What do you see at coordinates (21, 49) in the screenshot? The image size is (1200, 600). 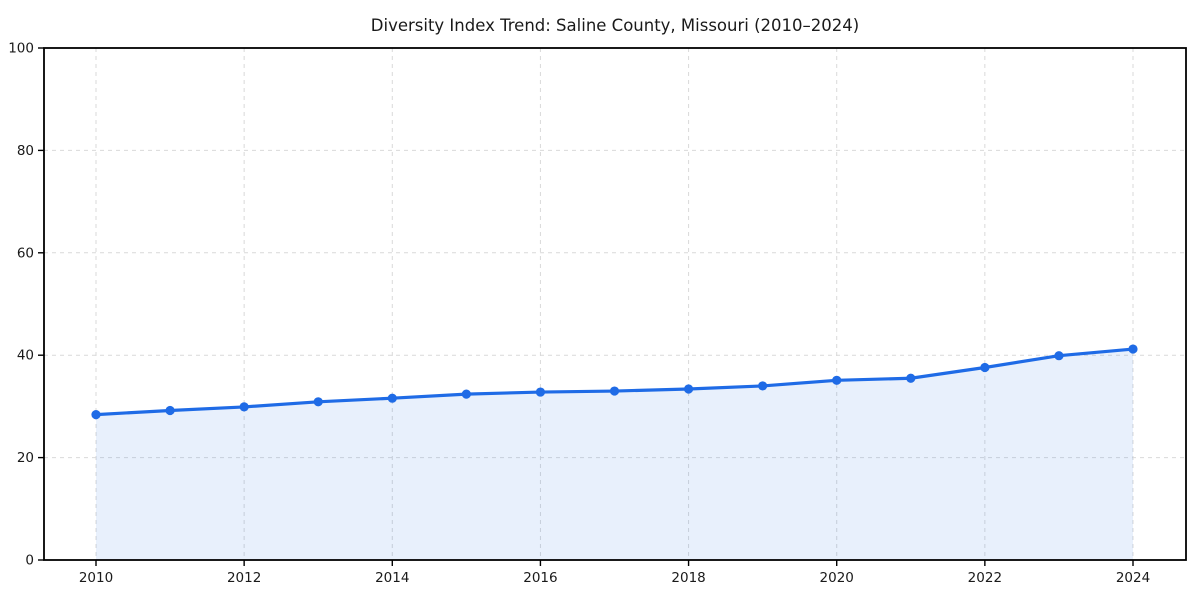 I see `y-tick-label: 100` at bounding box center [21, 49].